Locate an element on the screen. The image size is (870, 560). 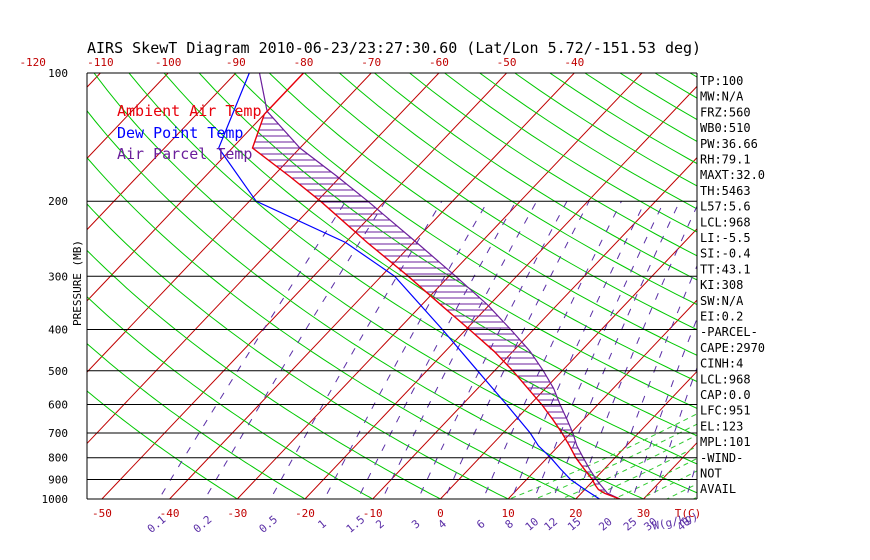
top-temp-tick-label: -80 is located at coordinates (304, 62).